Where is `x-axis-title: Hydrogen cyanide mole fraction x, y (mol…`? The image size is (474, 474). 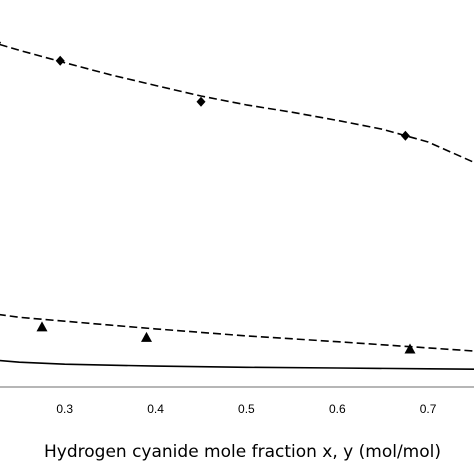
x-axis-title: Hydrogen cyanide mole fraction x, y (mol… is located at coordinates (242, 452).